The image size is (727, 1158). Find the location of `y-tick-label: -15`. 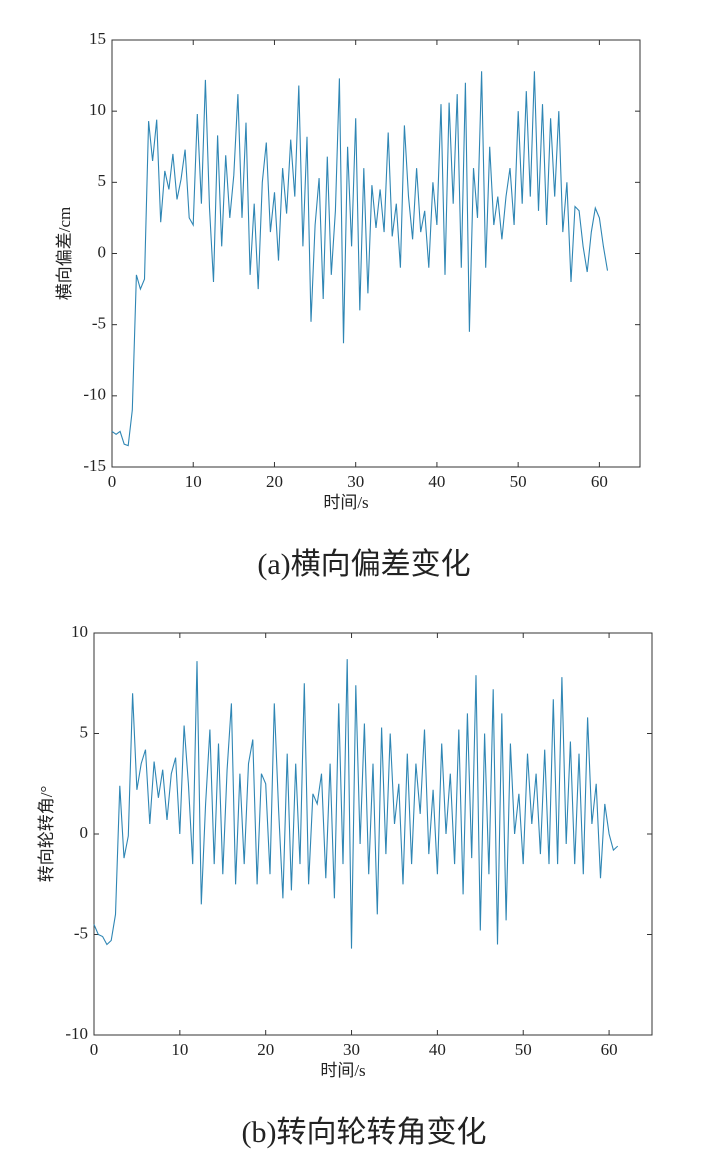

y-tick-label: -15 is located at coordinates (94, 465).